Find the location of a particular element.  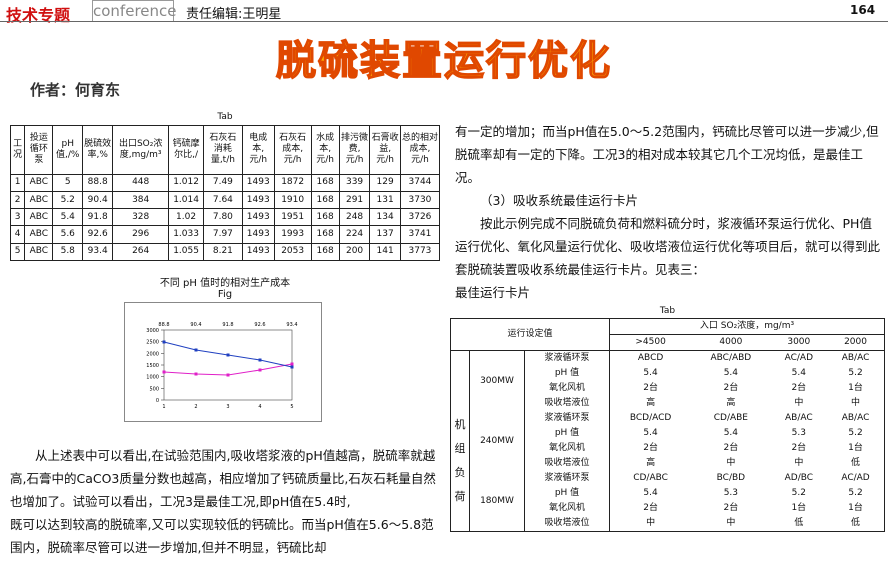

header-cell: 入口 SO₂浓度，mg/m³ is located at coordinates (747, 326).